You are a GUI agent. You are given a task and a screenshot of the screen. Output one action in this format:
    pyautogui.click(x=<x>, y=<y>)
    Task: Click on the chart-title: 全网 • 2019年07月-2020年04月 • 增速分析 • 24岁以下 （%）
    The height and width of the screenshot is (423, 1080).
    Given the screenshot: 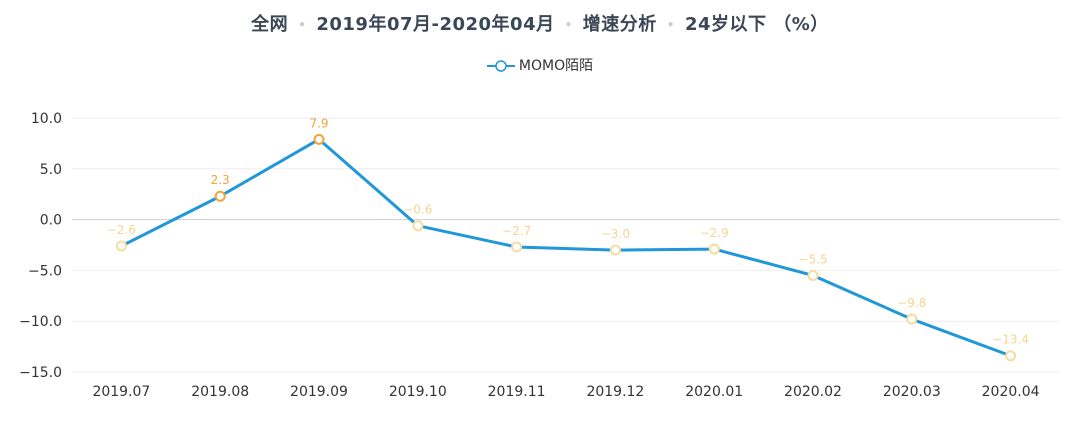 What is the action you would take?
    pyautogui.click(x=540, y=23)
    